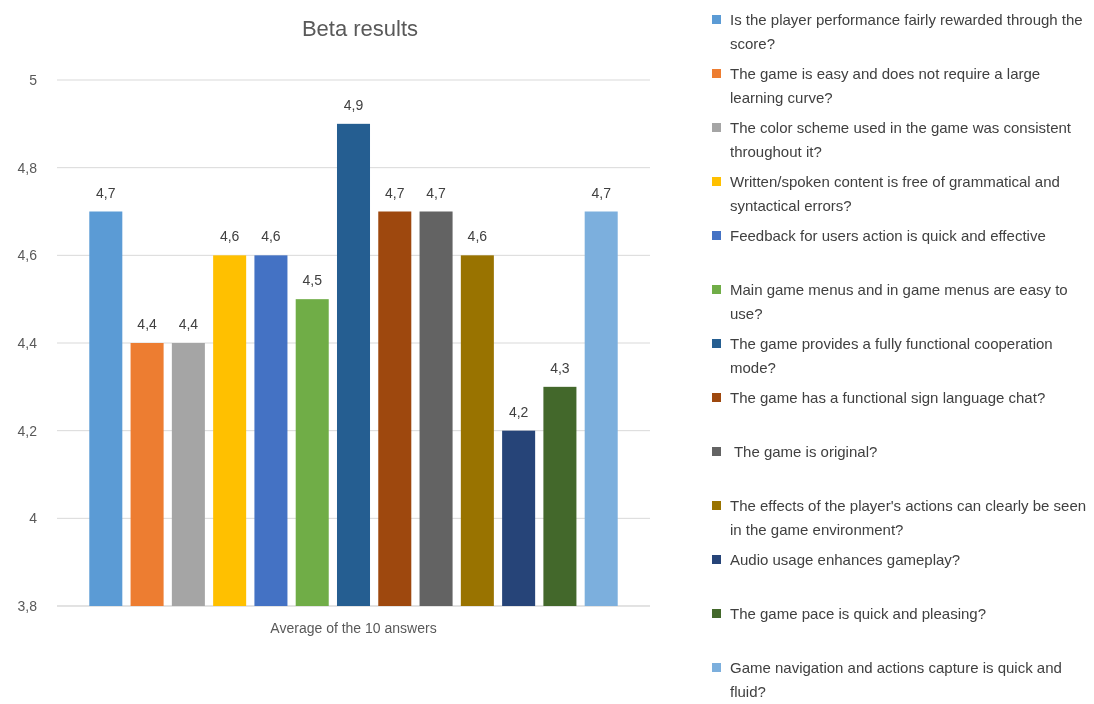  What do you see at coordinates (312, 280) in the screenshot?
I see `data-label: 4,5` at bounding box center [312, 280].